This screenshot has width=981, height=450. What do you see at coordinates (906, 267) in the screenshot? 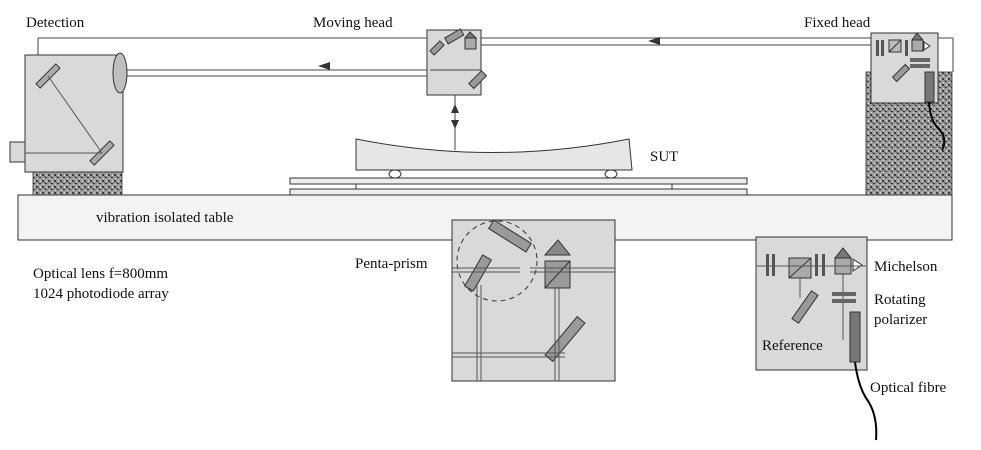
I see `label-michelson: Michelson` at bounding box center [906, 267].